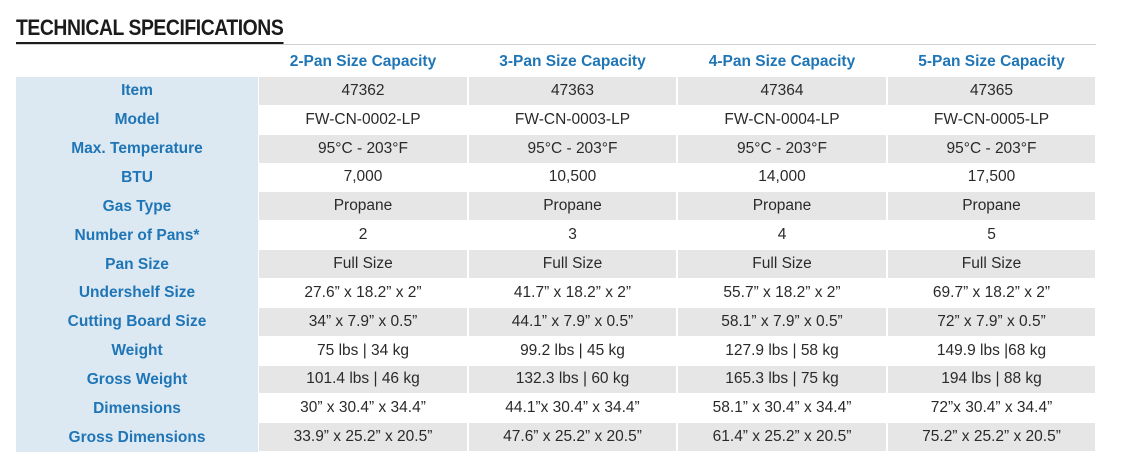 This screenshot has height=471, width=1125. What do you see at coordinates (991, 119) in the screenshot?
I see `spec-cell: FW-CN-0005-LP` at bounding box center [991, 119].